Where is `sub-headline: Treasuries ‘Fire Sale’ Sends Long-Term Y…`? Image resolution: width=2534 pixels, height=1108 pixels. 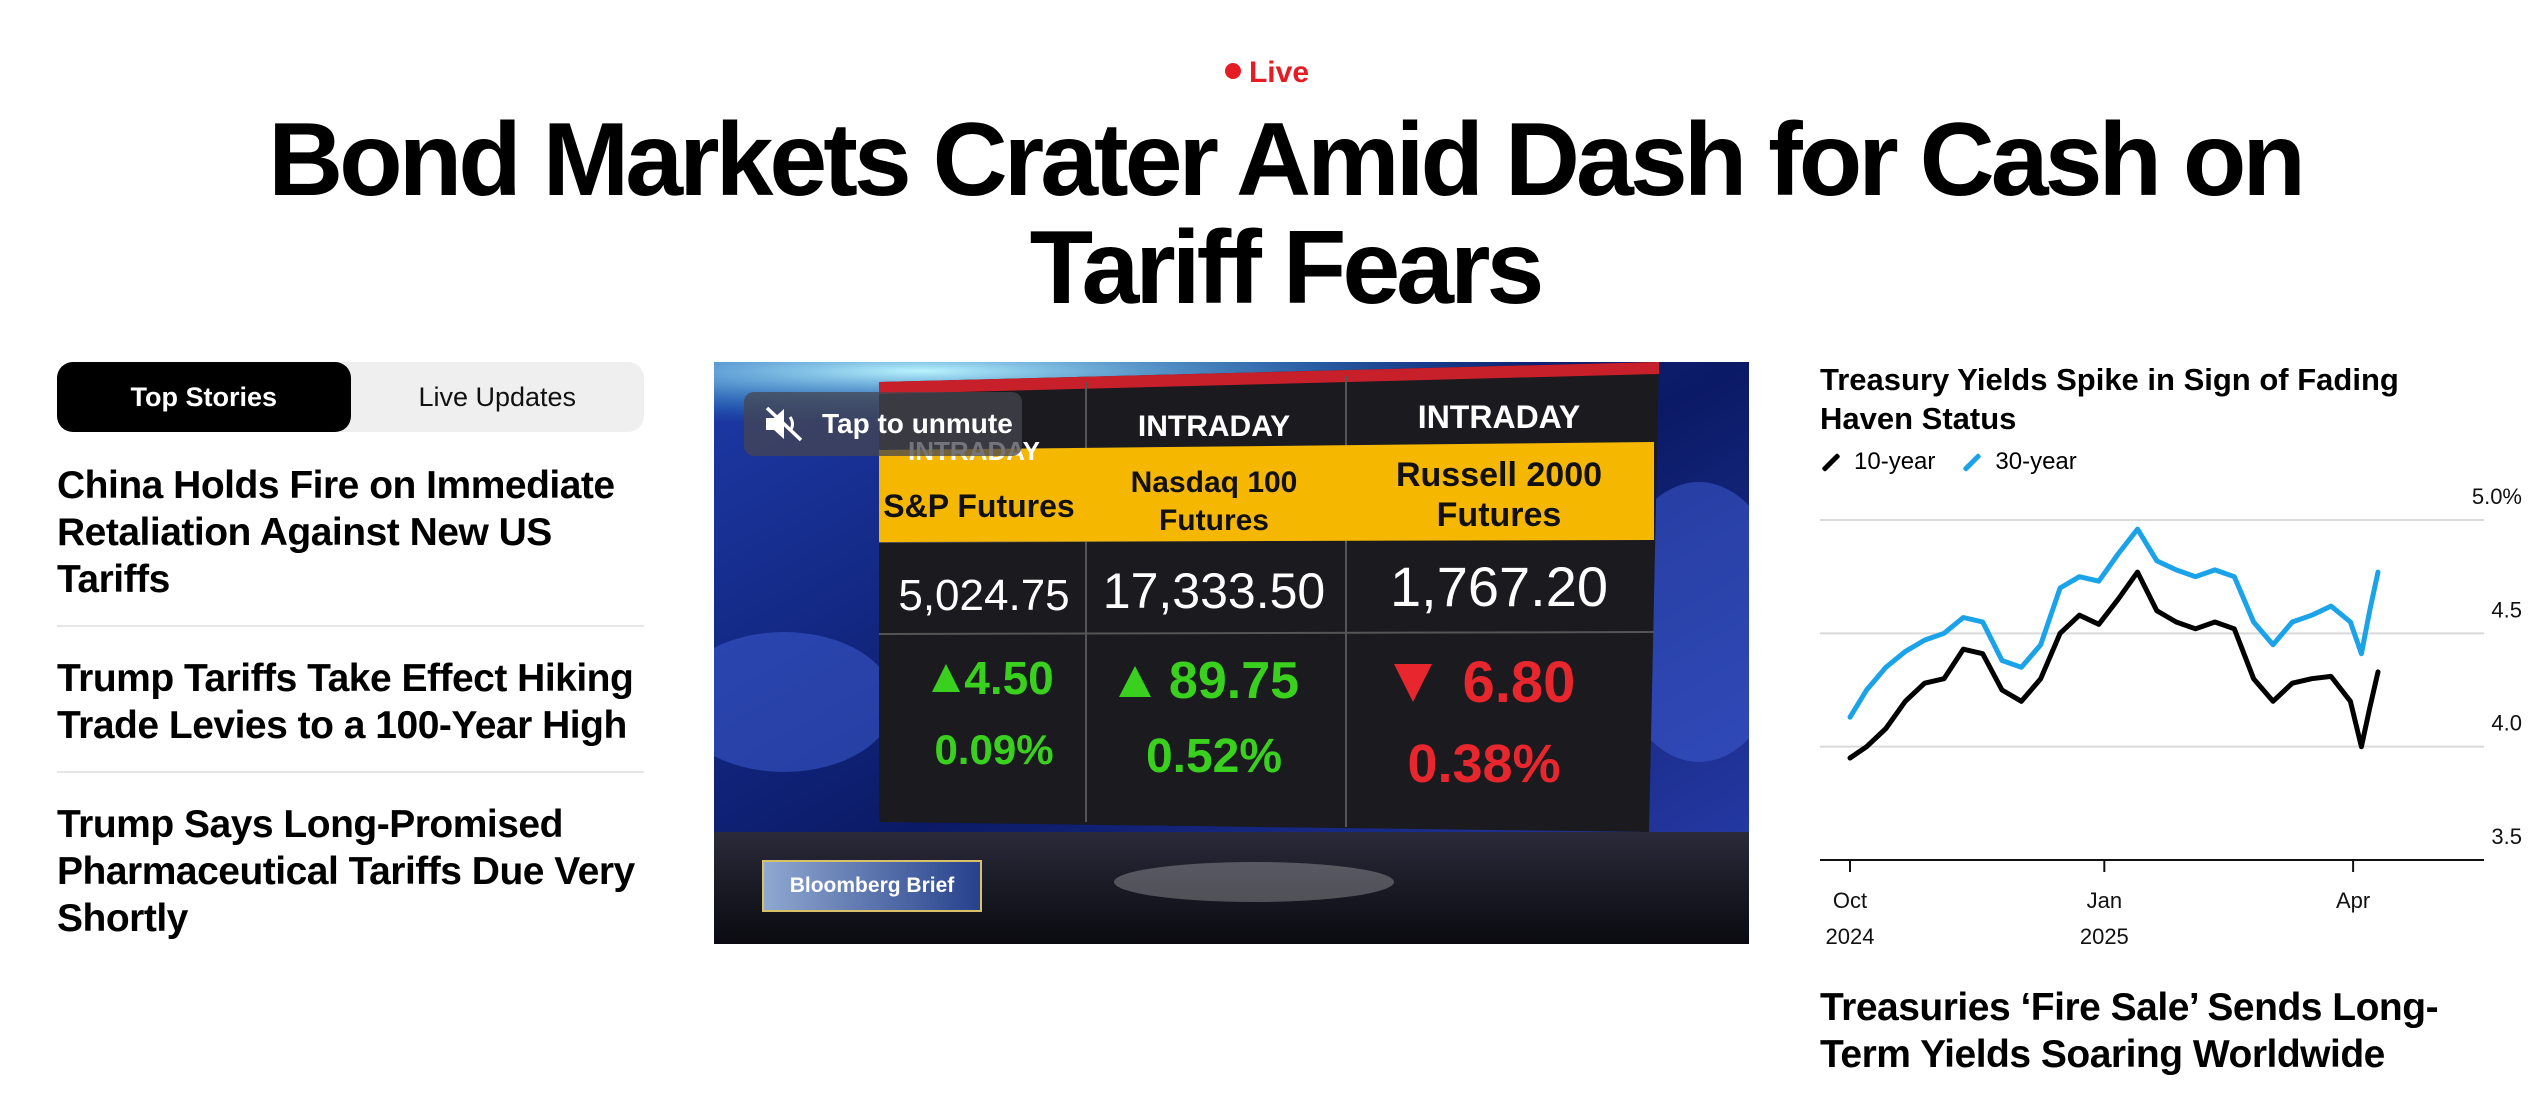 sub-headline: Treasuries ‘Fire Sale’ Sends Long-Term Y… is located at coordinates (2129, 1031).